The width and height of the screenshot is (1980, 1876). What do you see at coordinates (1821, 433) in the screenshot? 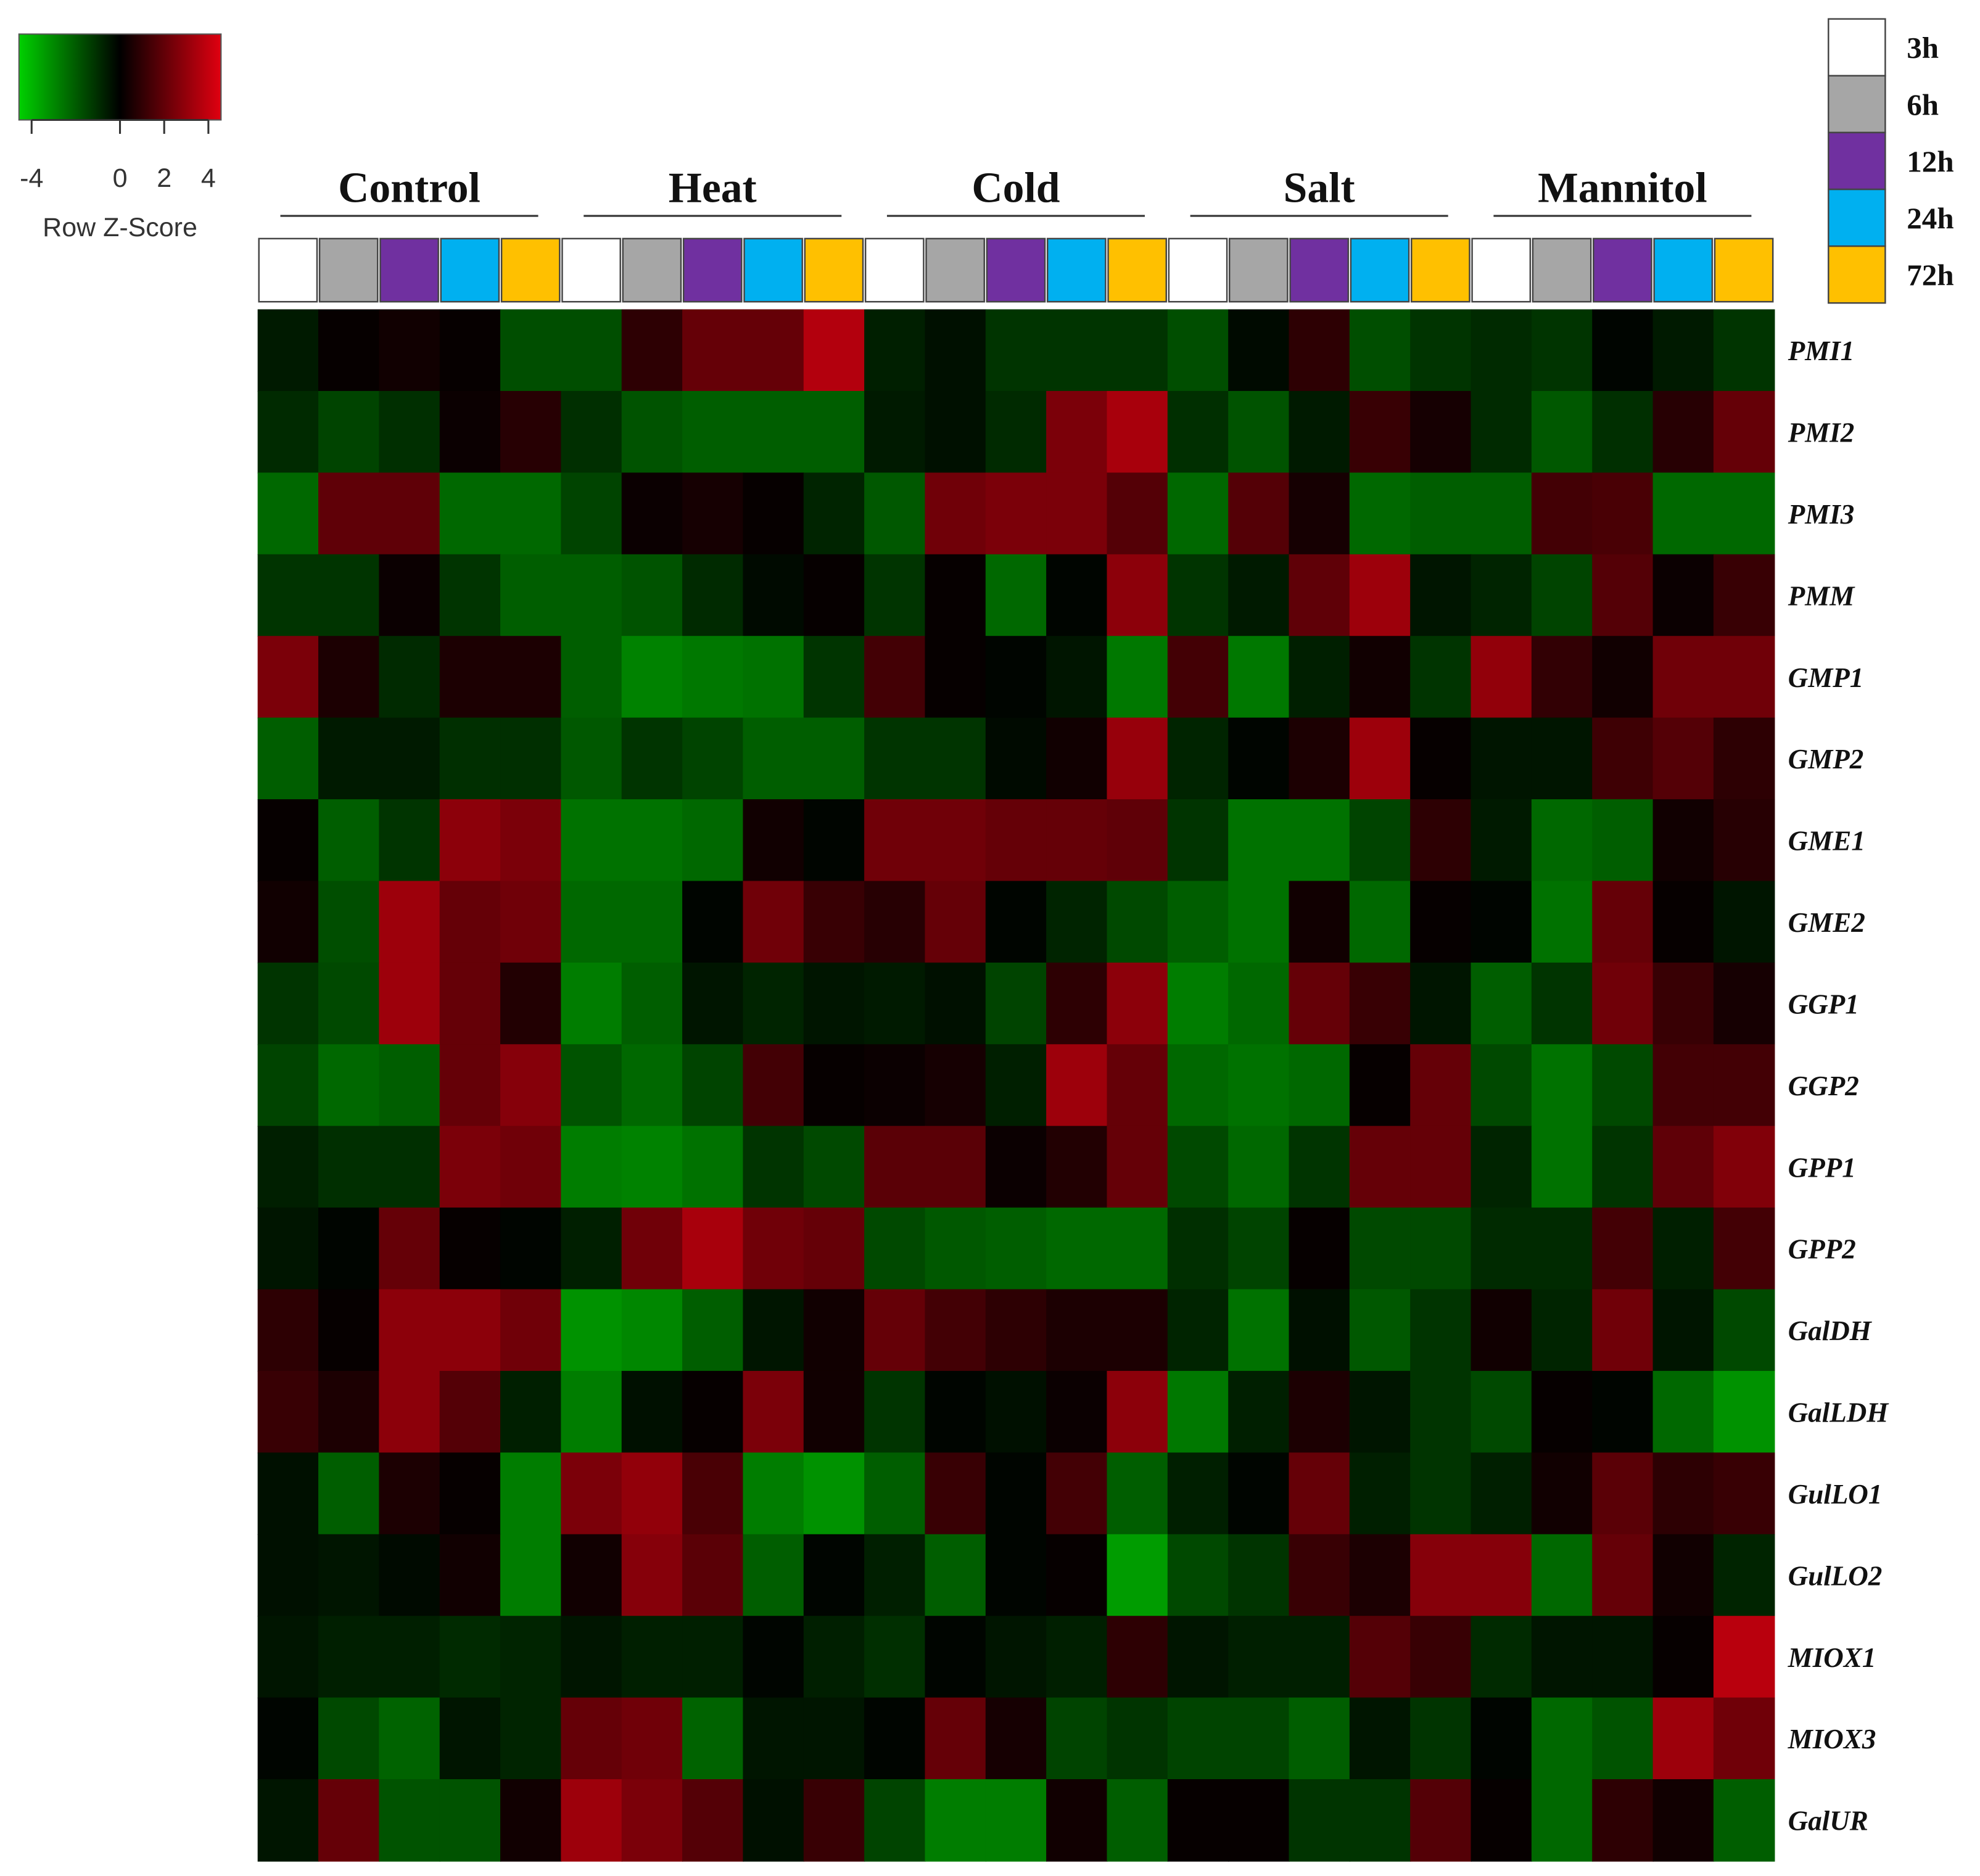
I see `row-label: PMI2` at bounding box center [1821, 433].